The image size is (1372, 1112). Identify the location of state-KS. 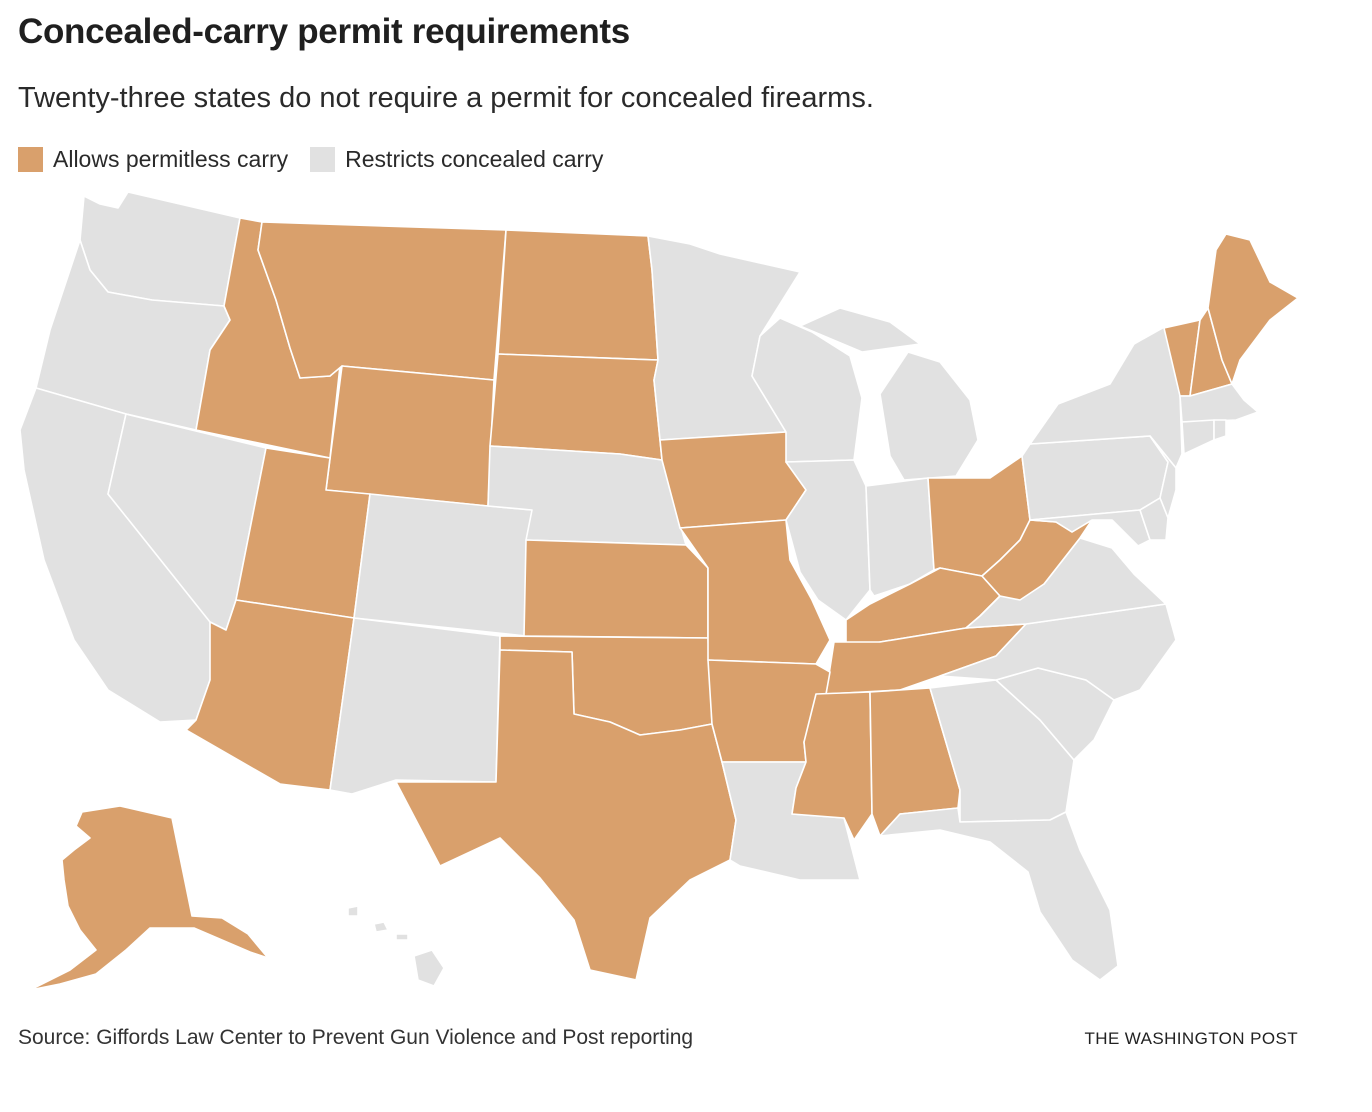
(616, 589).